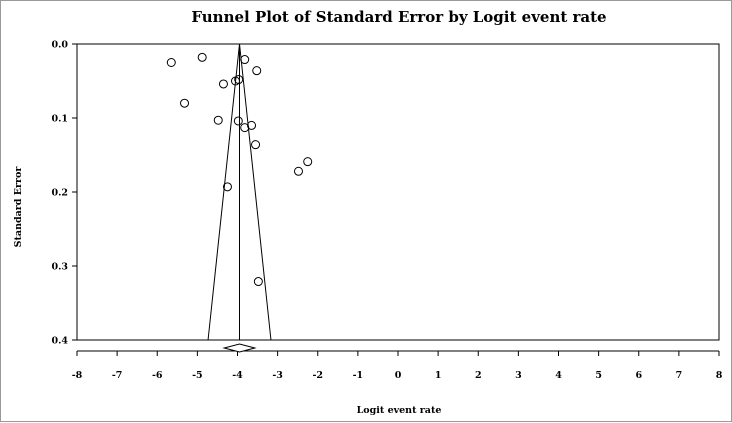 The image size is (732, 423). What do you see at coordinates (398, 375) in the screenshot?
I see `x-tick-label: 0` at bounding box center [398, 375].